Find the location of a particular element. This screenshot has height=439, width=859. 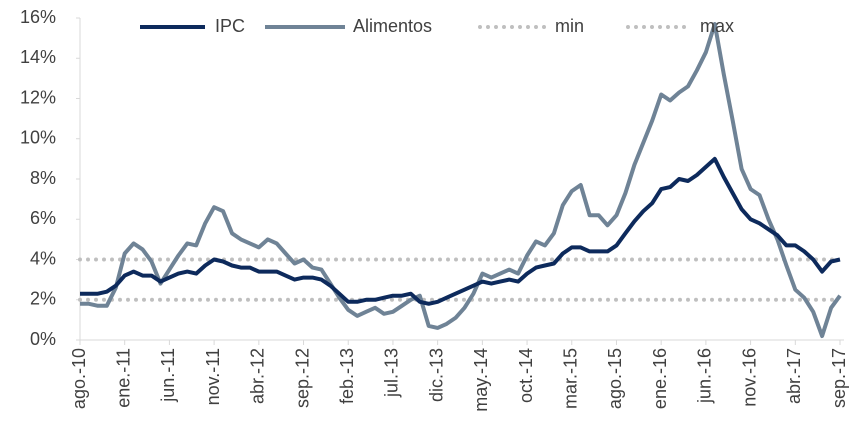

x-tick-label: jun.-16 is located at coordinates (705, 376).